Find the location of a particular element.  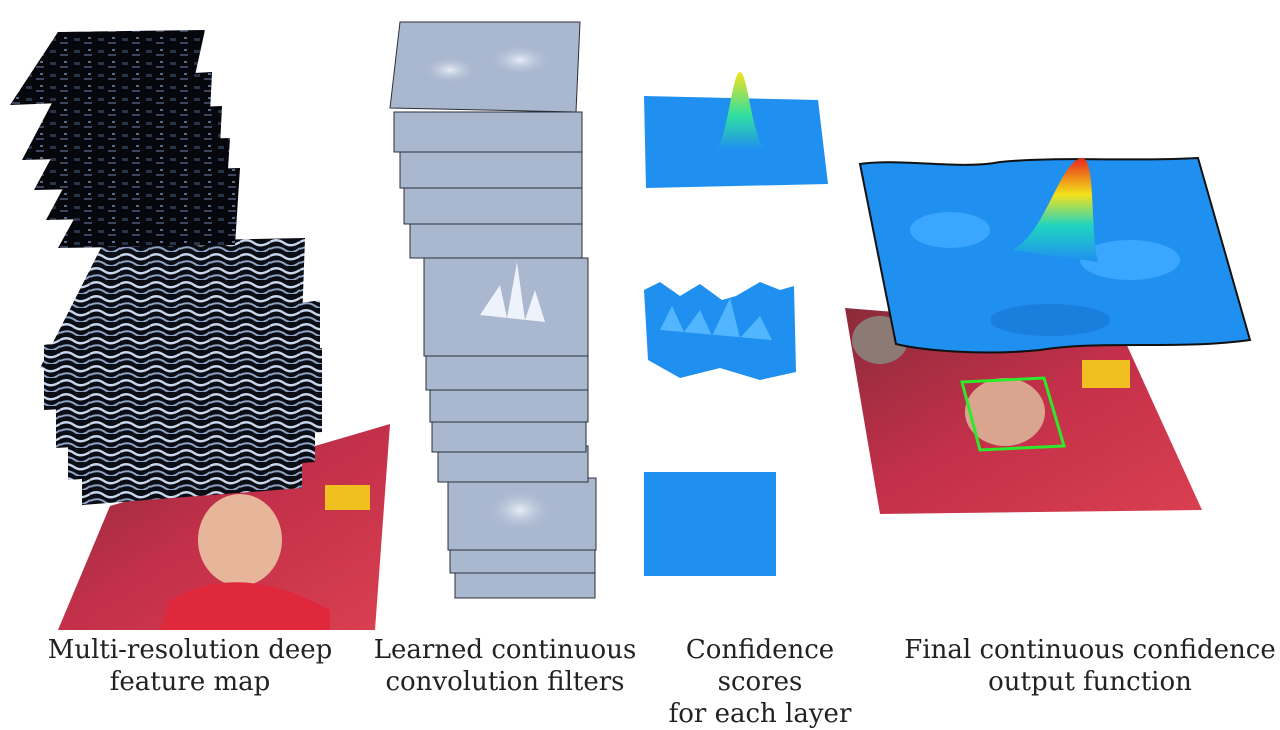

caption-filters-line1: Learned continuous is located at coordinates (505, 650).